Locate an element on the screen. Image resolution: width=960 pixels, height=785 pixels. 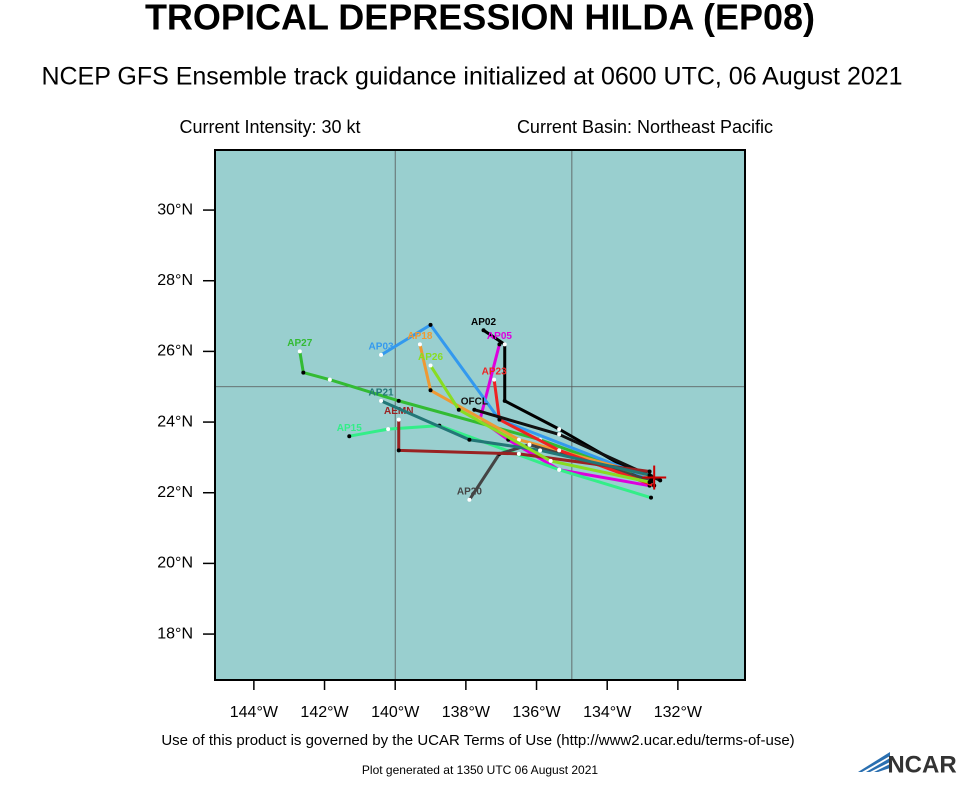
track: OFCL is located at coordinates (562, 439).